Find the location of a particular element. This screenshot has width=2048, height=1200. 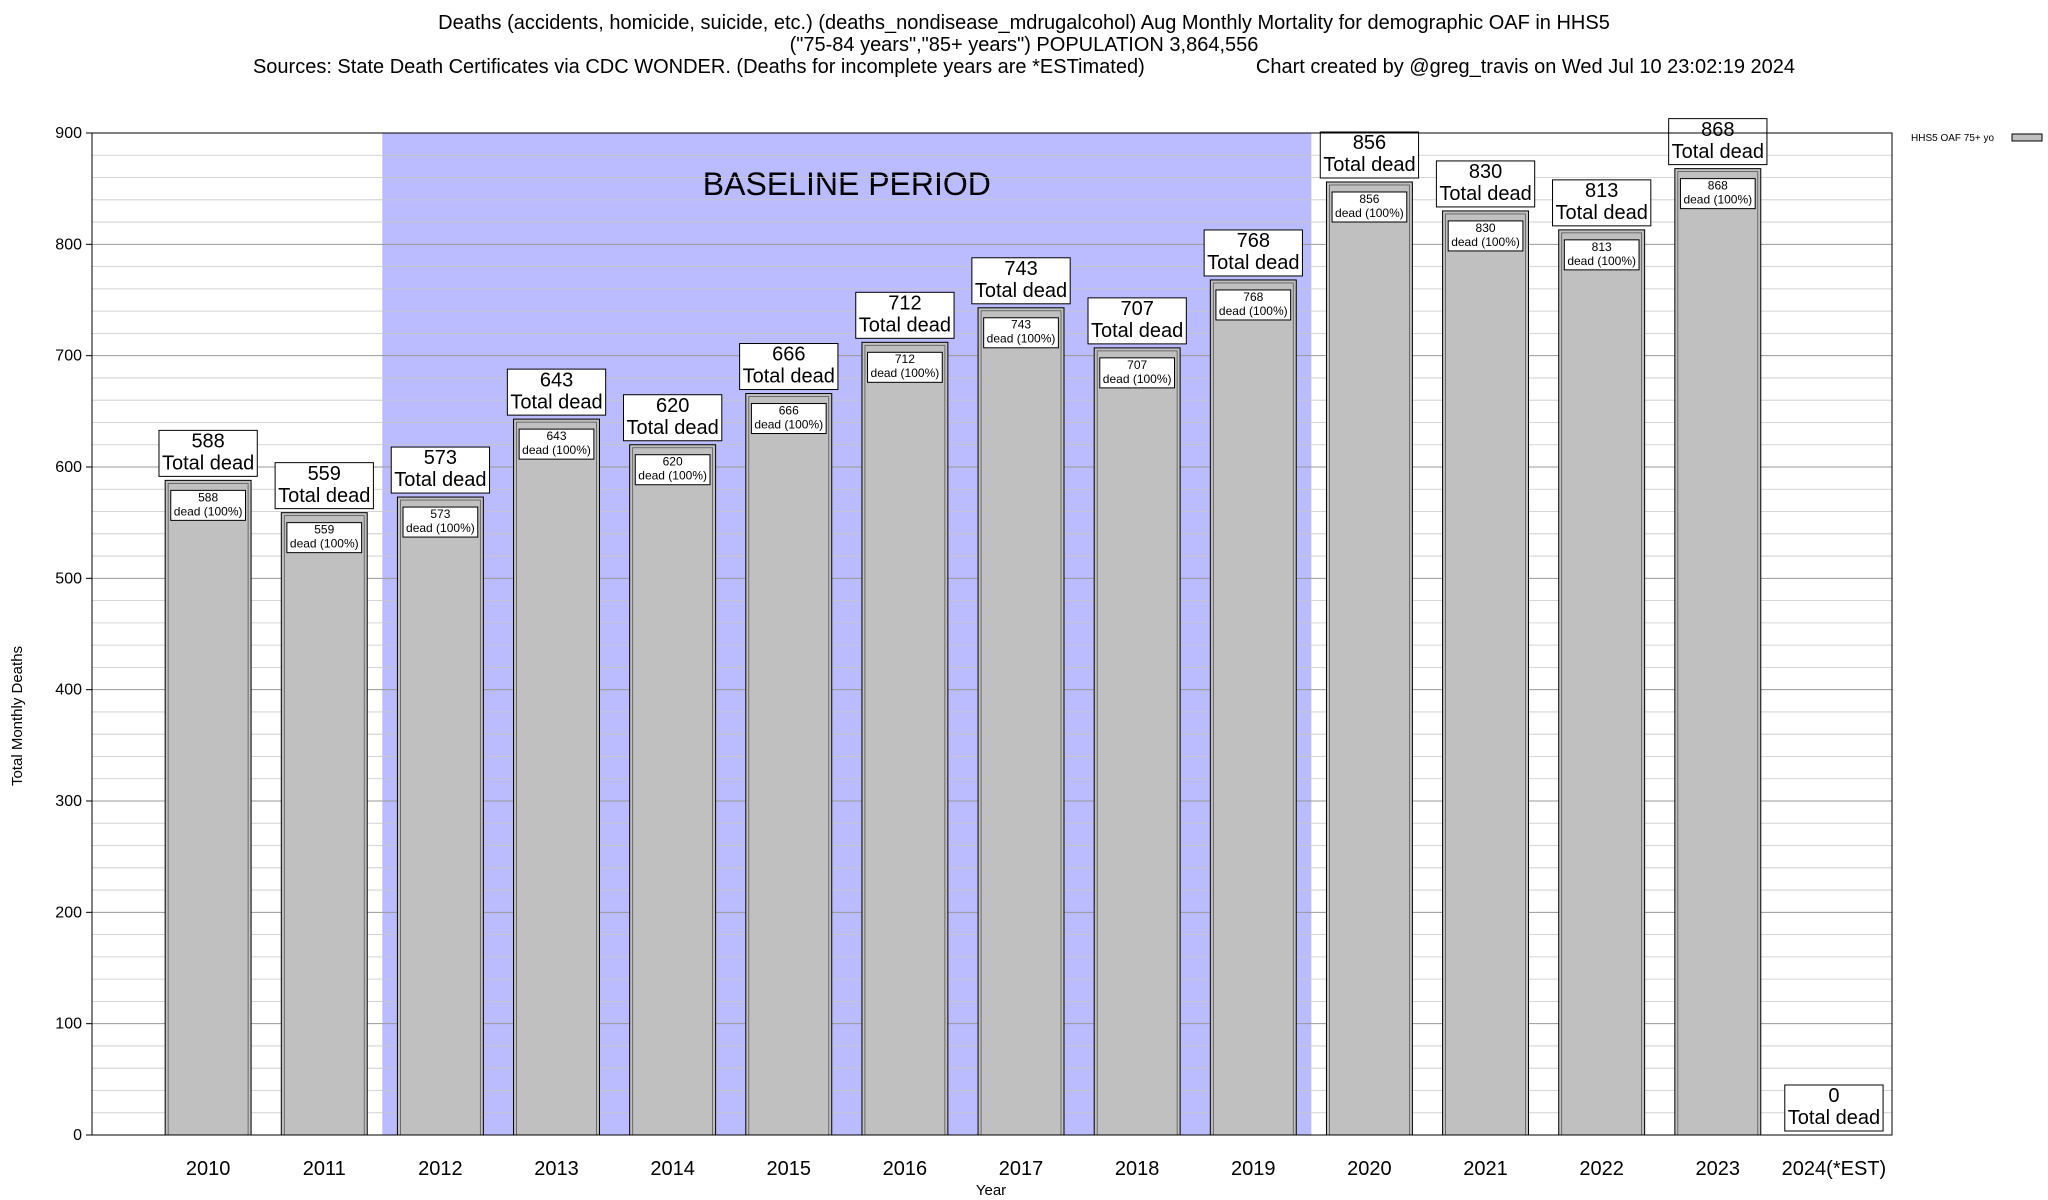

total-dead-label-2015-line: 666 is located at coordinates (788, 355).